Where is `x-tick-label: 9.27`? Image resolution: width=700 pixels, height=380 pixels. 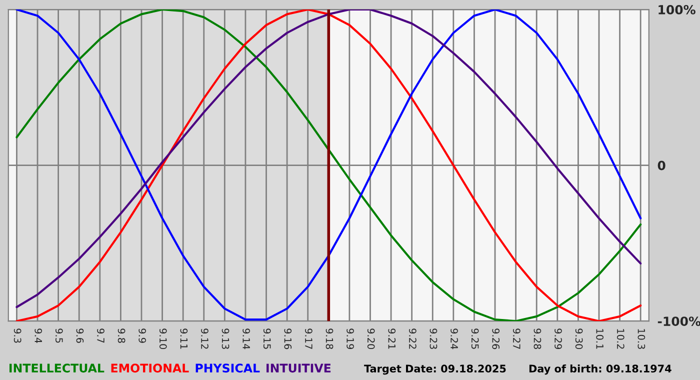 x-tick-label: 9.27 is located at coordinates (516, 338).